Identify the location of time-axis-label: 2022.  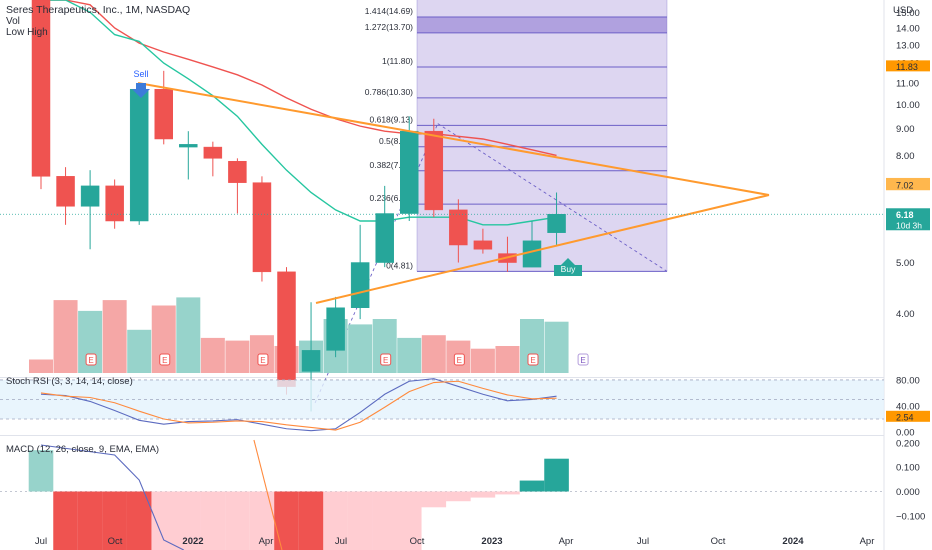
(192, 541).